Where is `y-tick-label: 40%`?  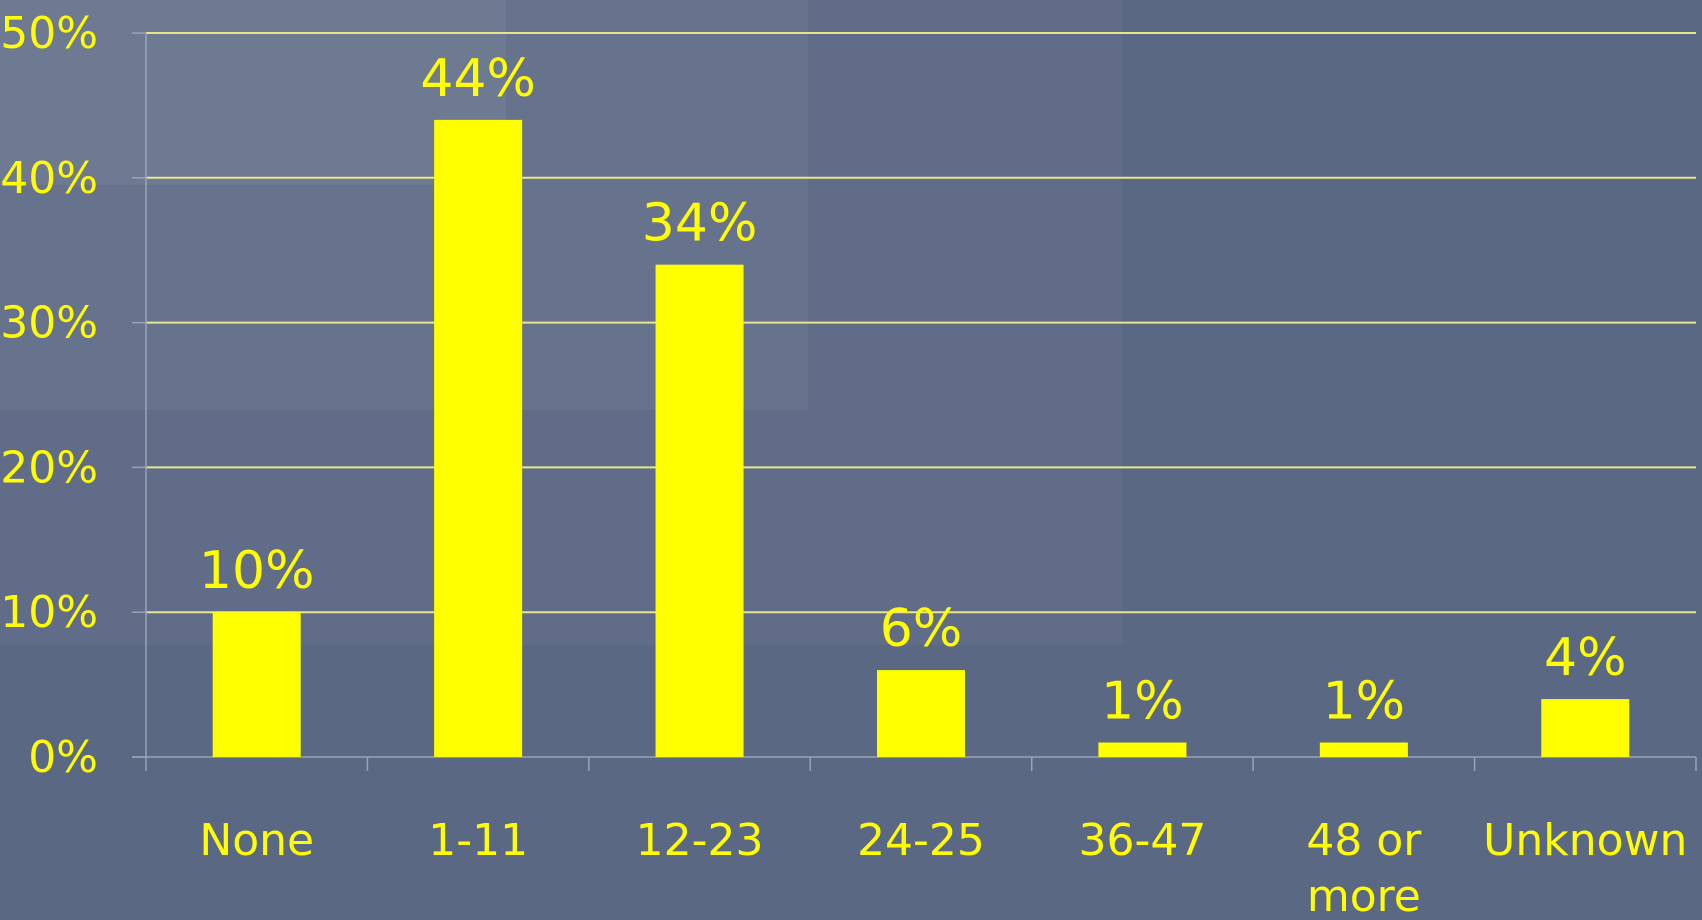
y-tick-label: 40% is located at coordinates (49, 178).